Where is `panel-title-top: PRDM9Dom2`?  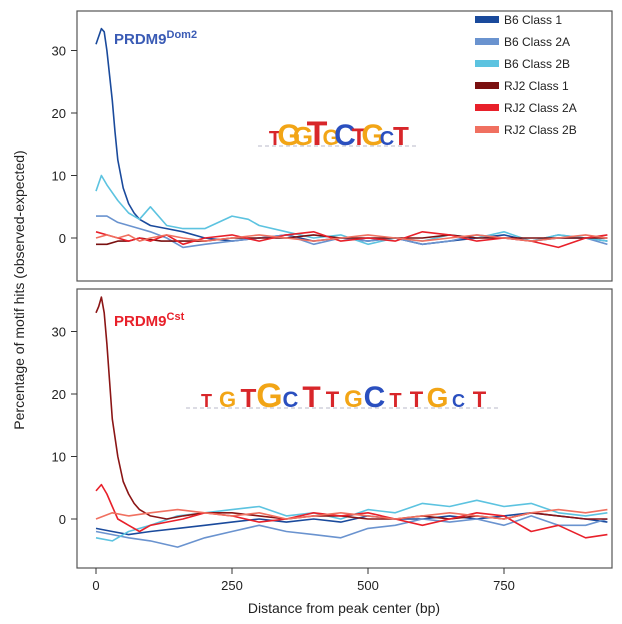
panel-title-top: PRDM9Dom2 is located at coordinates (155, 38).